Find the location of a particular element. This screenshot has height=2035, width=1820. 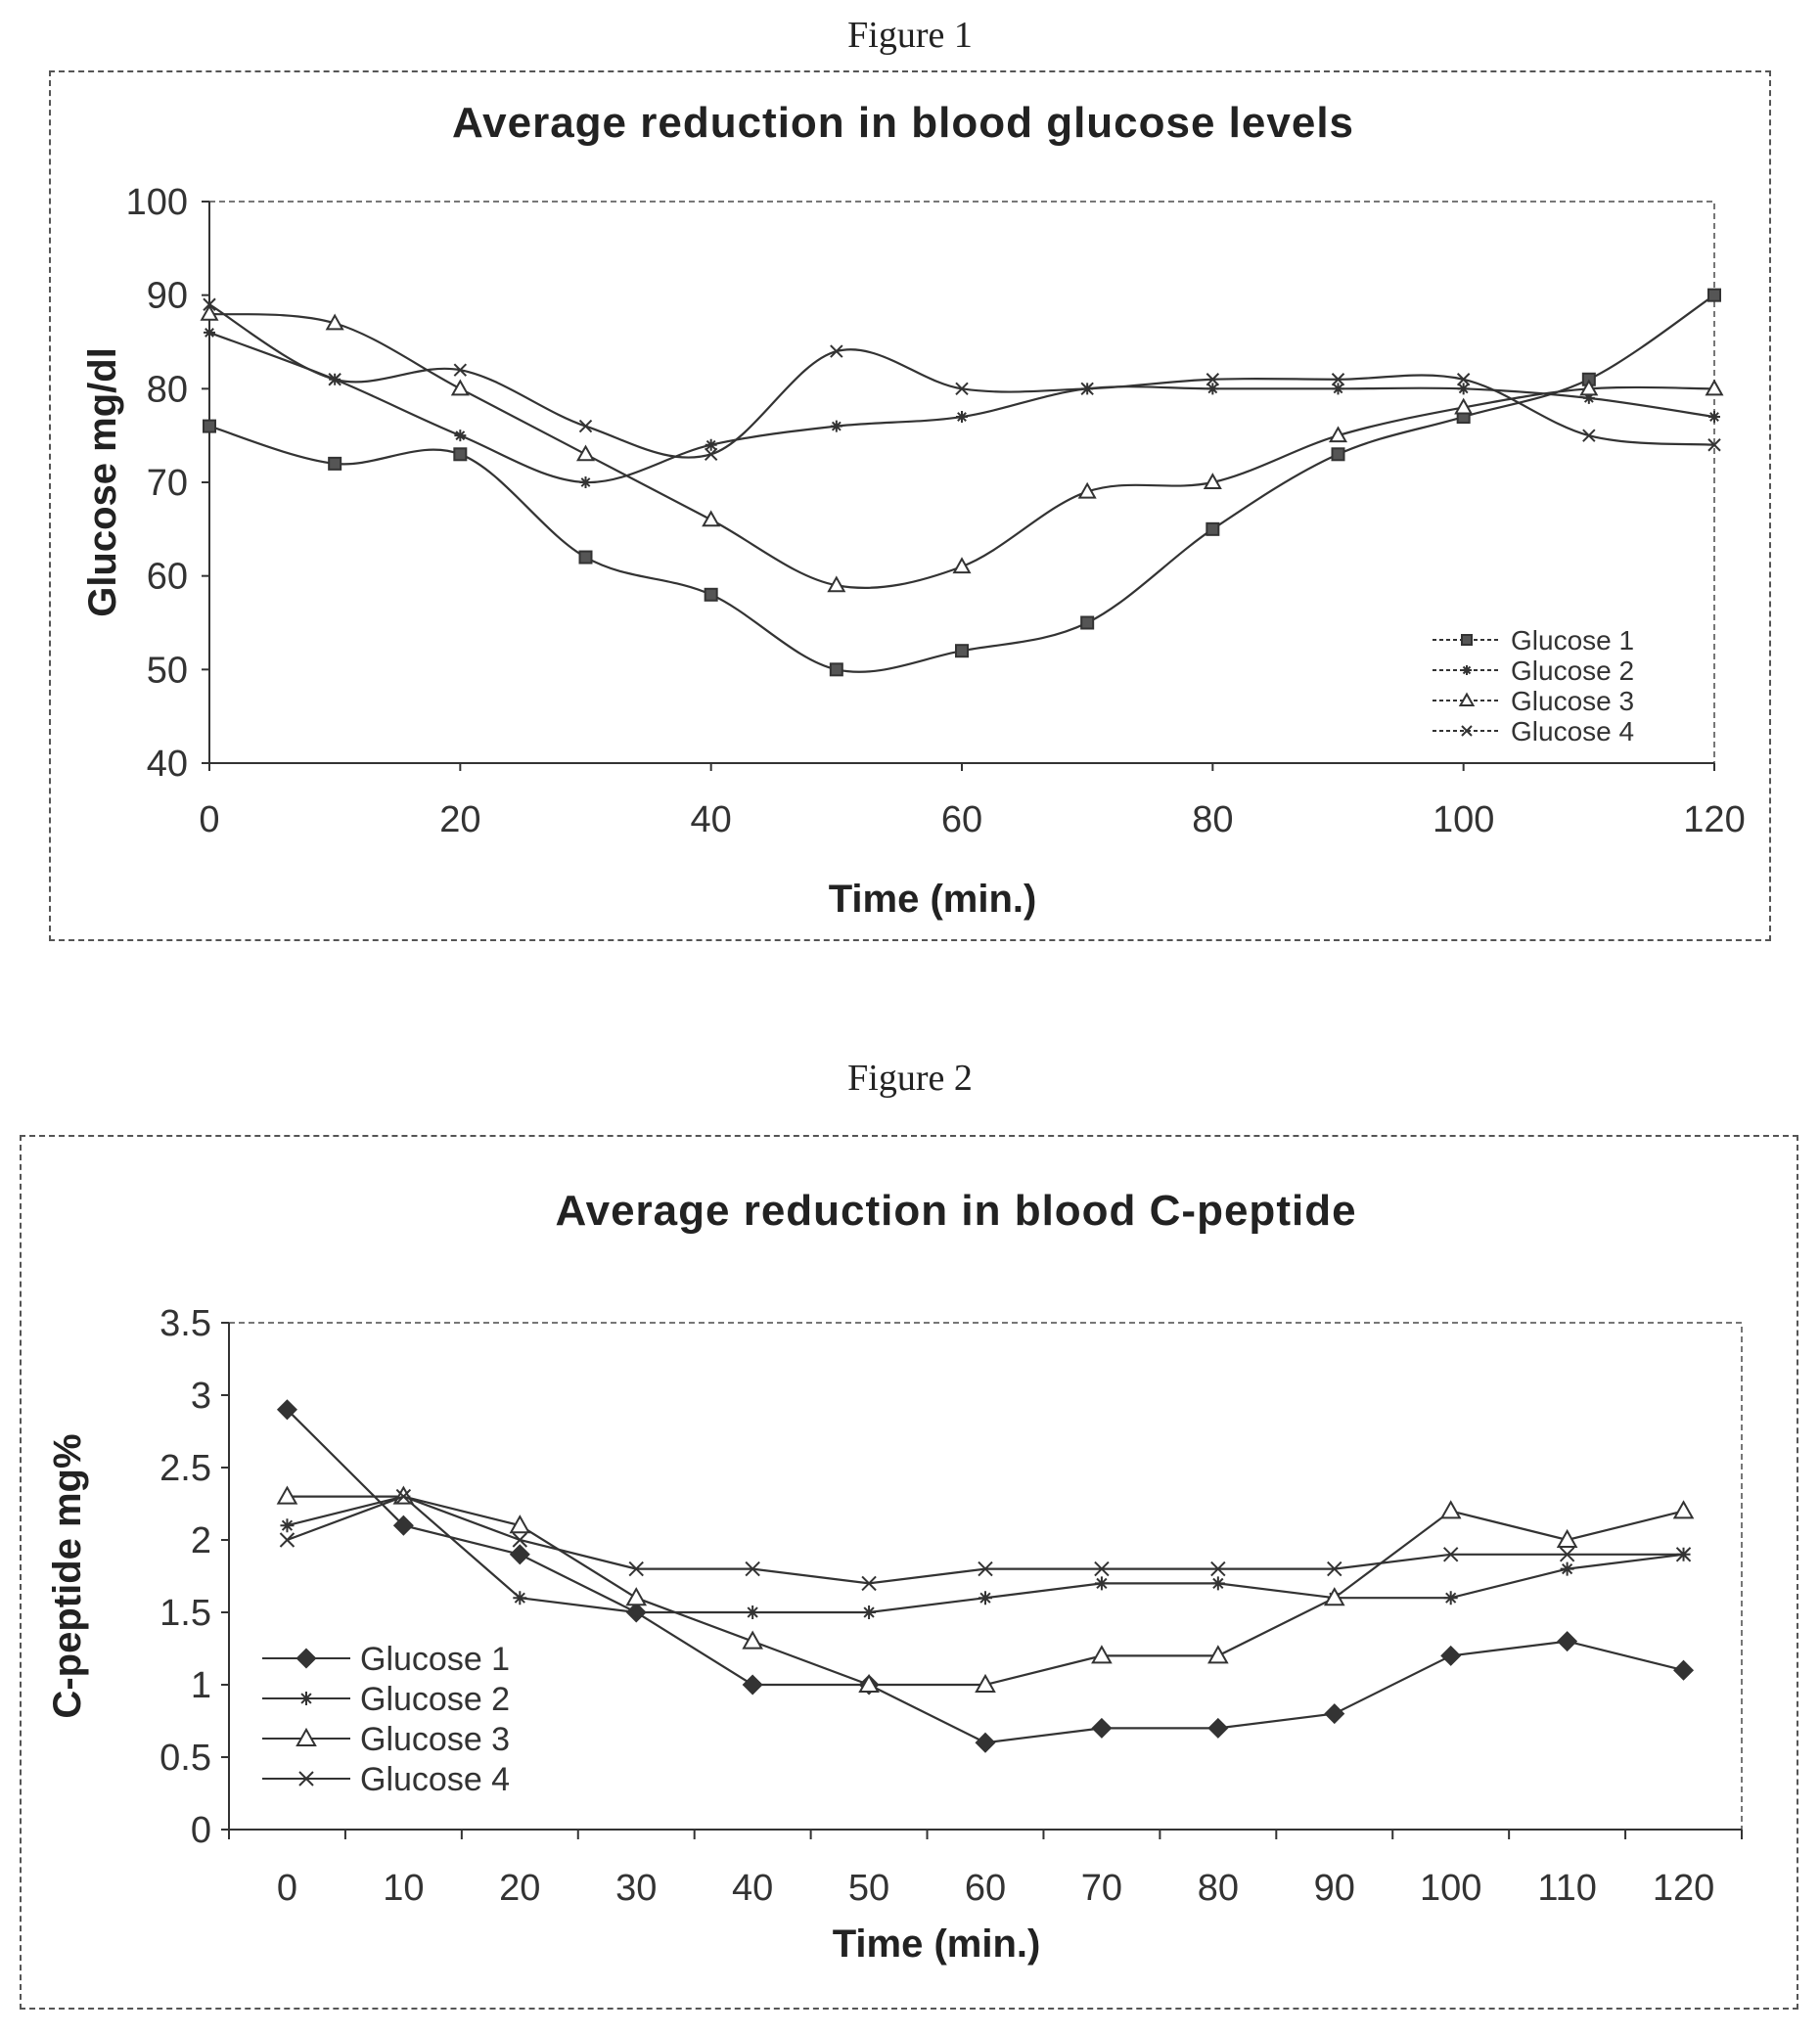

chart-2-x-axis-label: Time (min.) is located at coordinates (937, 1944).